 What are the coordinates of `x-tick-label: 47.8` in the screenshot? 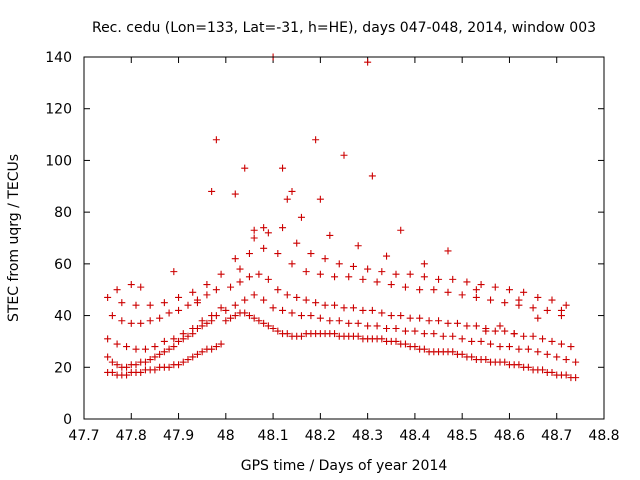 It's located at (131, 436).